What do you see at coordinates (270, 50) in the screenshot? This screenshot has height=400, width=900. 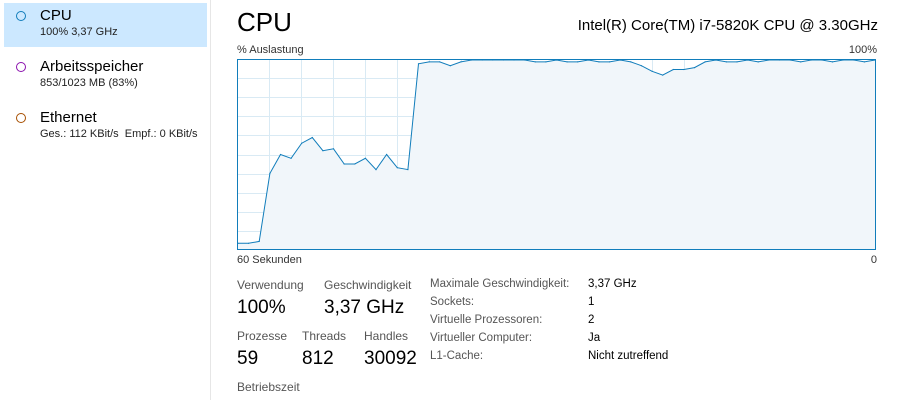 I see `y-axis-label: % Auslastung` at bounding box center [270, 50].